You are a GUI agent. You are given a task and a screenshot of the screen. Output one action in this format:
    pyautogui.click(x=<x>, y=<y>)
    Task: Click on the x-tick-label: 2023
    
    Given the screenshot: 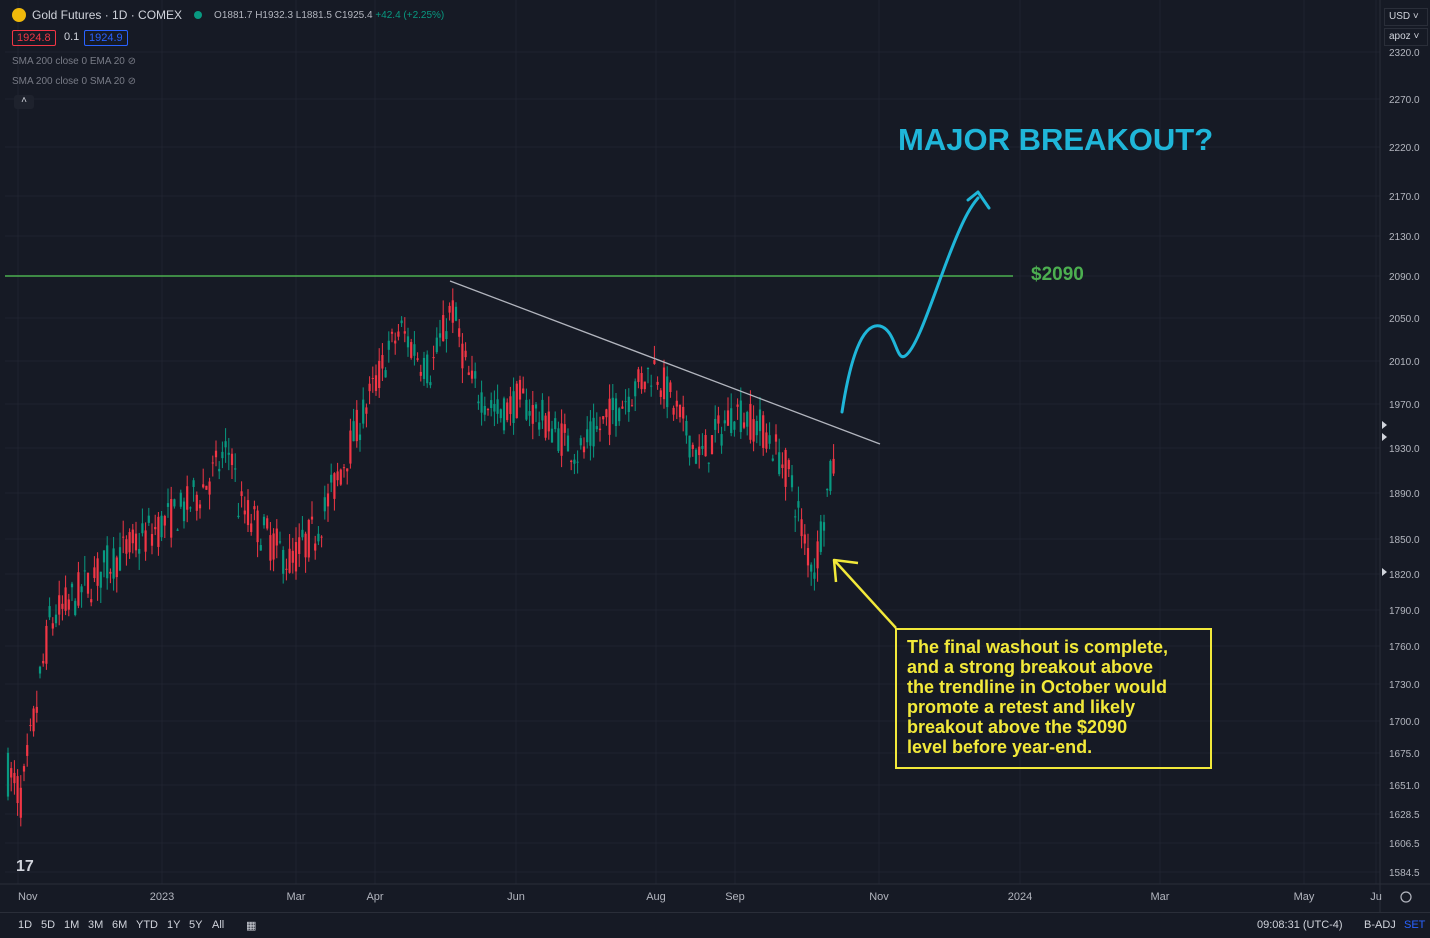 What is the action you would take?
    pyautogui.click(x=162, y=897)
    